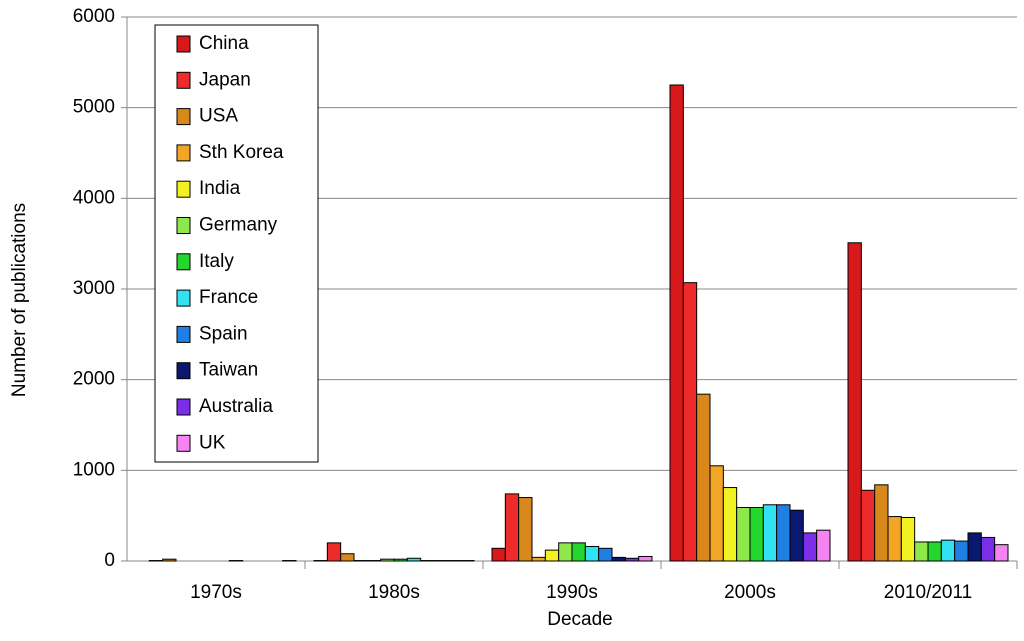 The image size is (1024, 641). I want to click on y-axis-label: Number of publications, so click(19, 300).